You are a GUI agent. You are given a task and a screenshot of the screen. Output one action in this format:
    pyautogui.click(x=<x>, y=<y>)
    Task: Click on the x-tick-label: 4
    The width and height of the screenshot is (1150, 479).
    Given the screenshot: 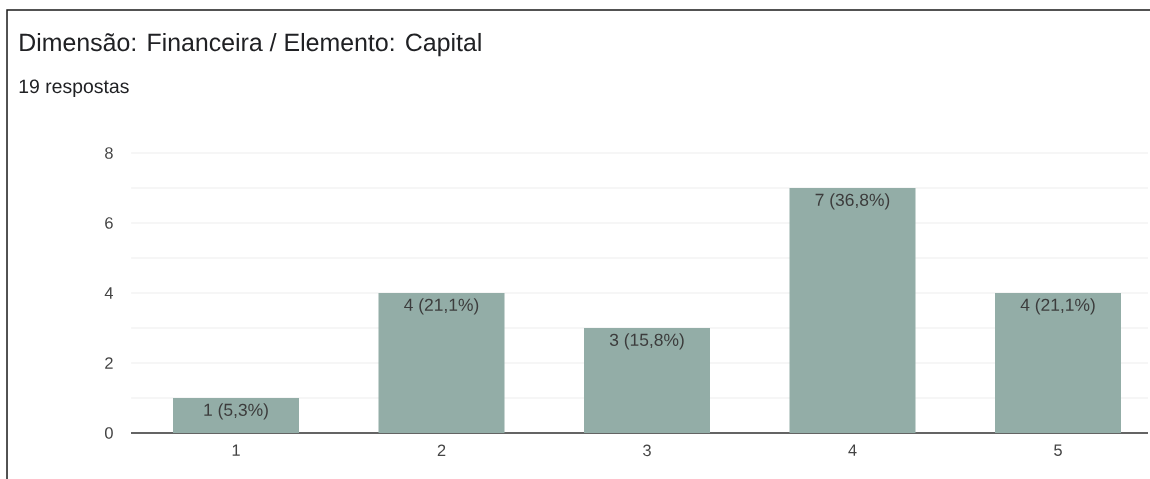 What is the action you would take?
    pyautogui.click(x=852, y=450)
    